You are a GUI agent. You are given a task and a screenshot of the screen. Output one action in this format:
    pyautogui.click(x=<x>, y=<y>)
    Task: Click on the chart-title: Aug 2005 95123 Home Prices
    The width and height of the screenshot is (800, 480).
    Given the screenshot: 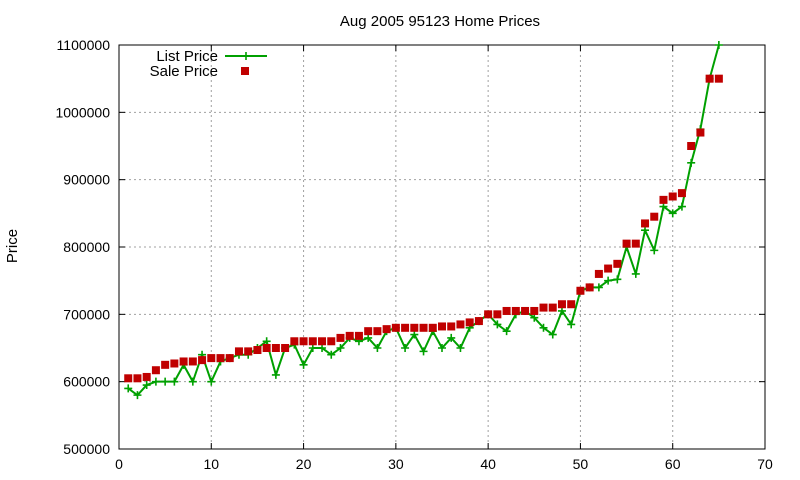 What is the action you would take?
    pyautogui.click(x=440, y=21)
    